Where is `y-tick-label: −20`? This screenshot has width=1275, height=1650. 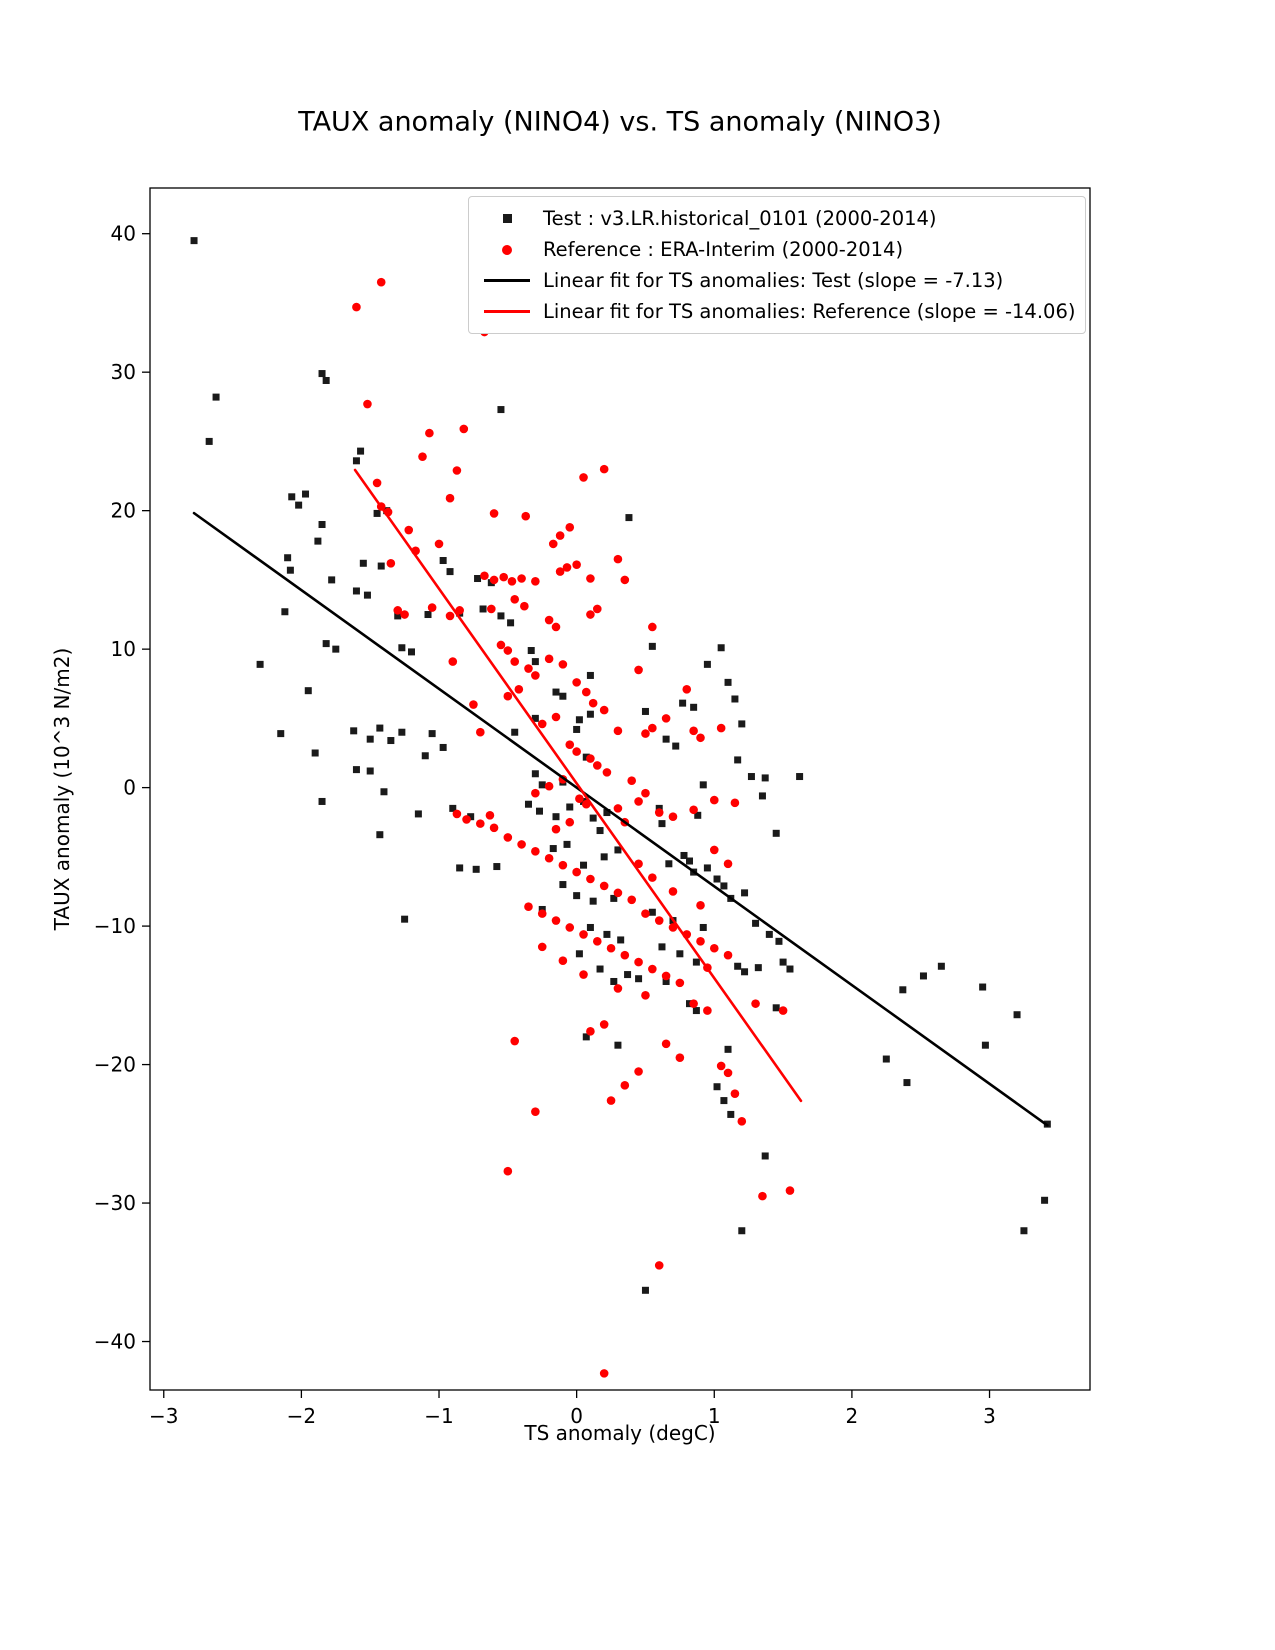
y-tick-label: −20 is located at coordinates (115, 1065).